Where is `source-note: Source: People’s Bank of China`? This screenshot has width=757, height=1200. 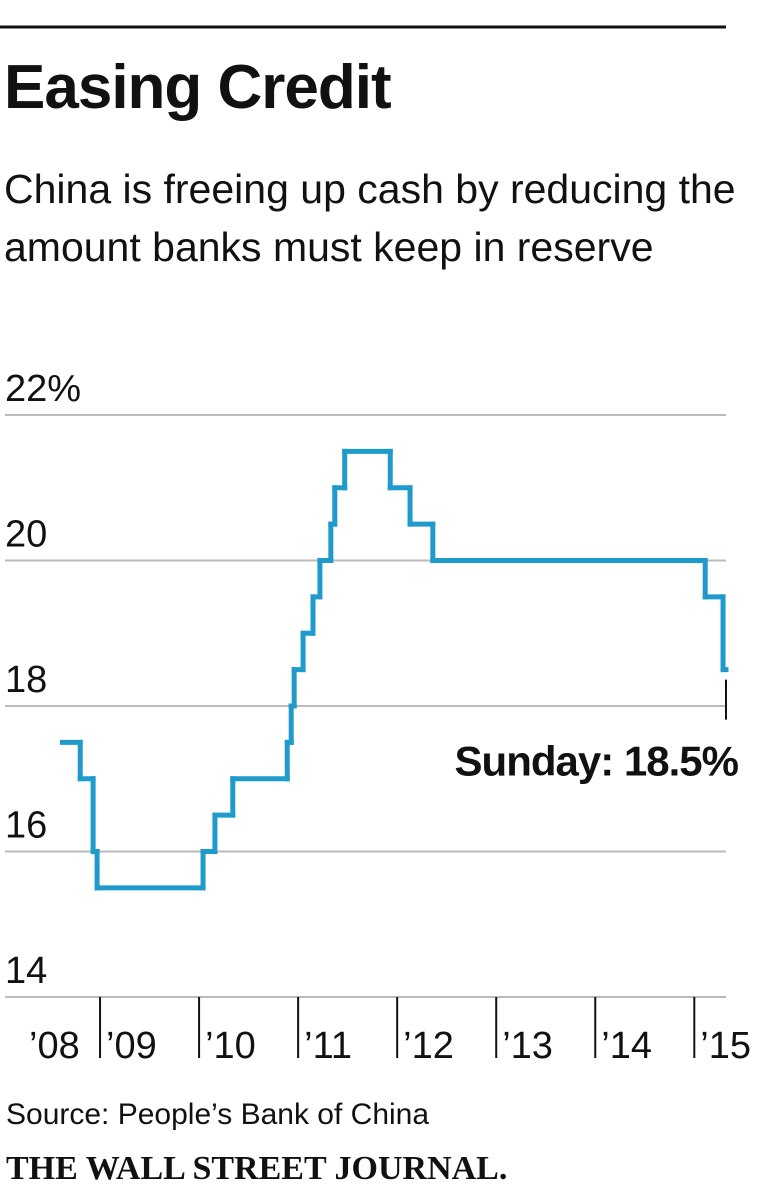 source-note: Source: People’s Bank of China is located at coordinates (218, 1114).